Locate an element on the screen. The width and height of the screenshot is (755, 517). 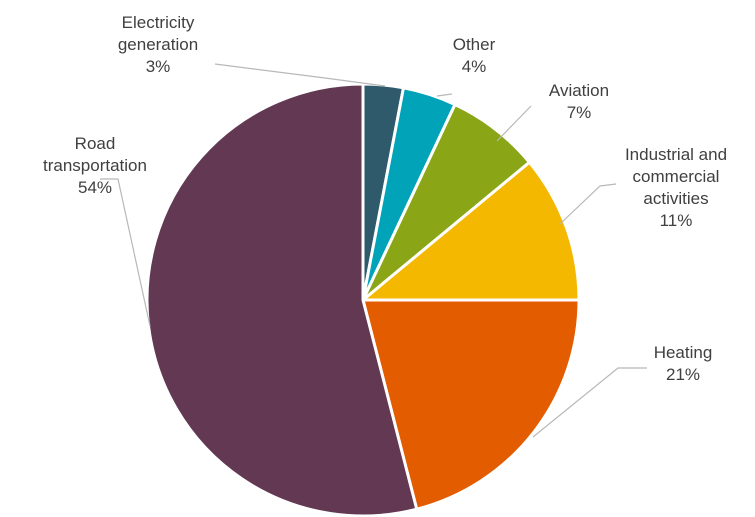
slice-category-label: Aviation is located at coordinates (579, 90).